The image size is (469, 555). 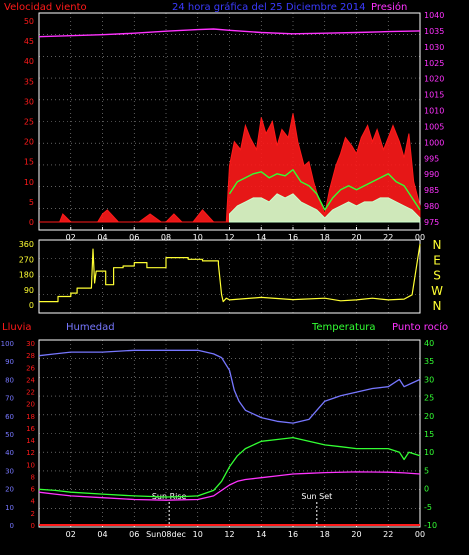 What do you see at coordinates (437, 260) in the screenshot?
I see `compass-label: E` at bounding box center [437, 260].